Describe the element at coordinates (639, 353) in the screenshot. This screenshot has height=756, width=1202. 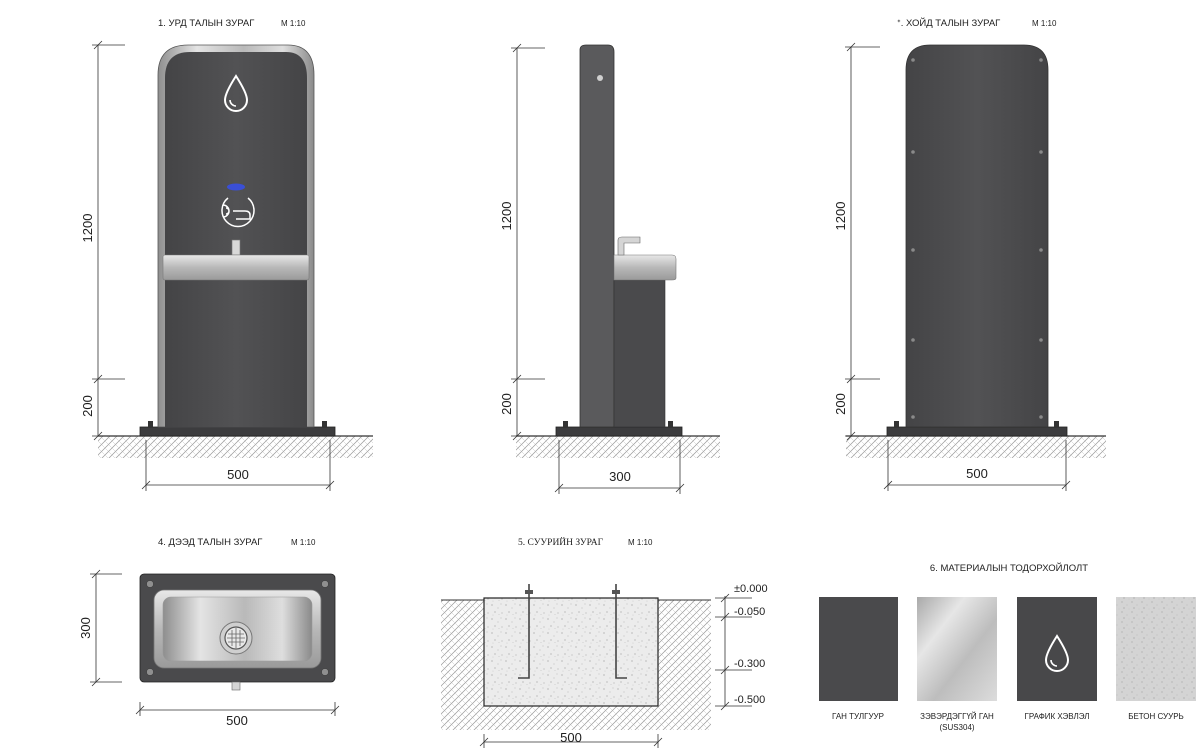
I see `side-lower-cabinet` at that location.